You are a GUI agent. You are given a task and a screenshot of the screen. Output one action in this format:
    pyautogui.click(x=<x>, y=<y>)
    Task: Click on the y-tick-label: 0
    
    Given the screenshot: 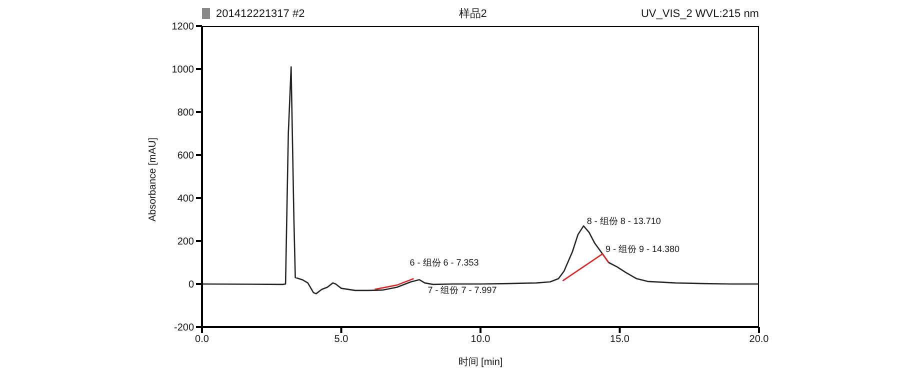 What is the action you would take?
    pyautogui.click(x=191, y=285)
    